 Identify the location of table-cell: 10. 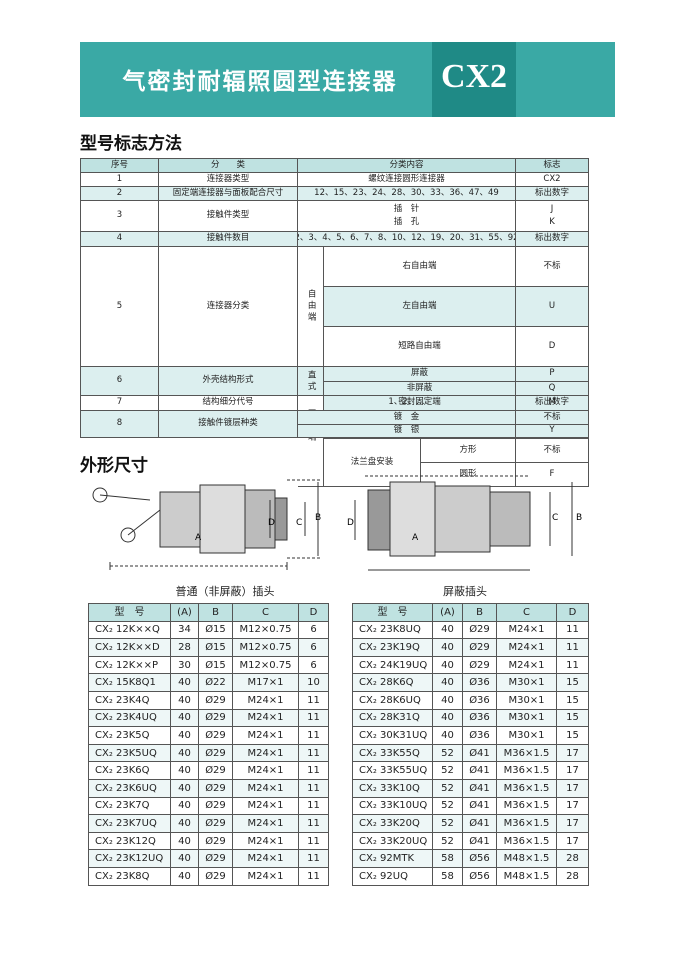
(314, 683).